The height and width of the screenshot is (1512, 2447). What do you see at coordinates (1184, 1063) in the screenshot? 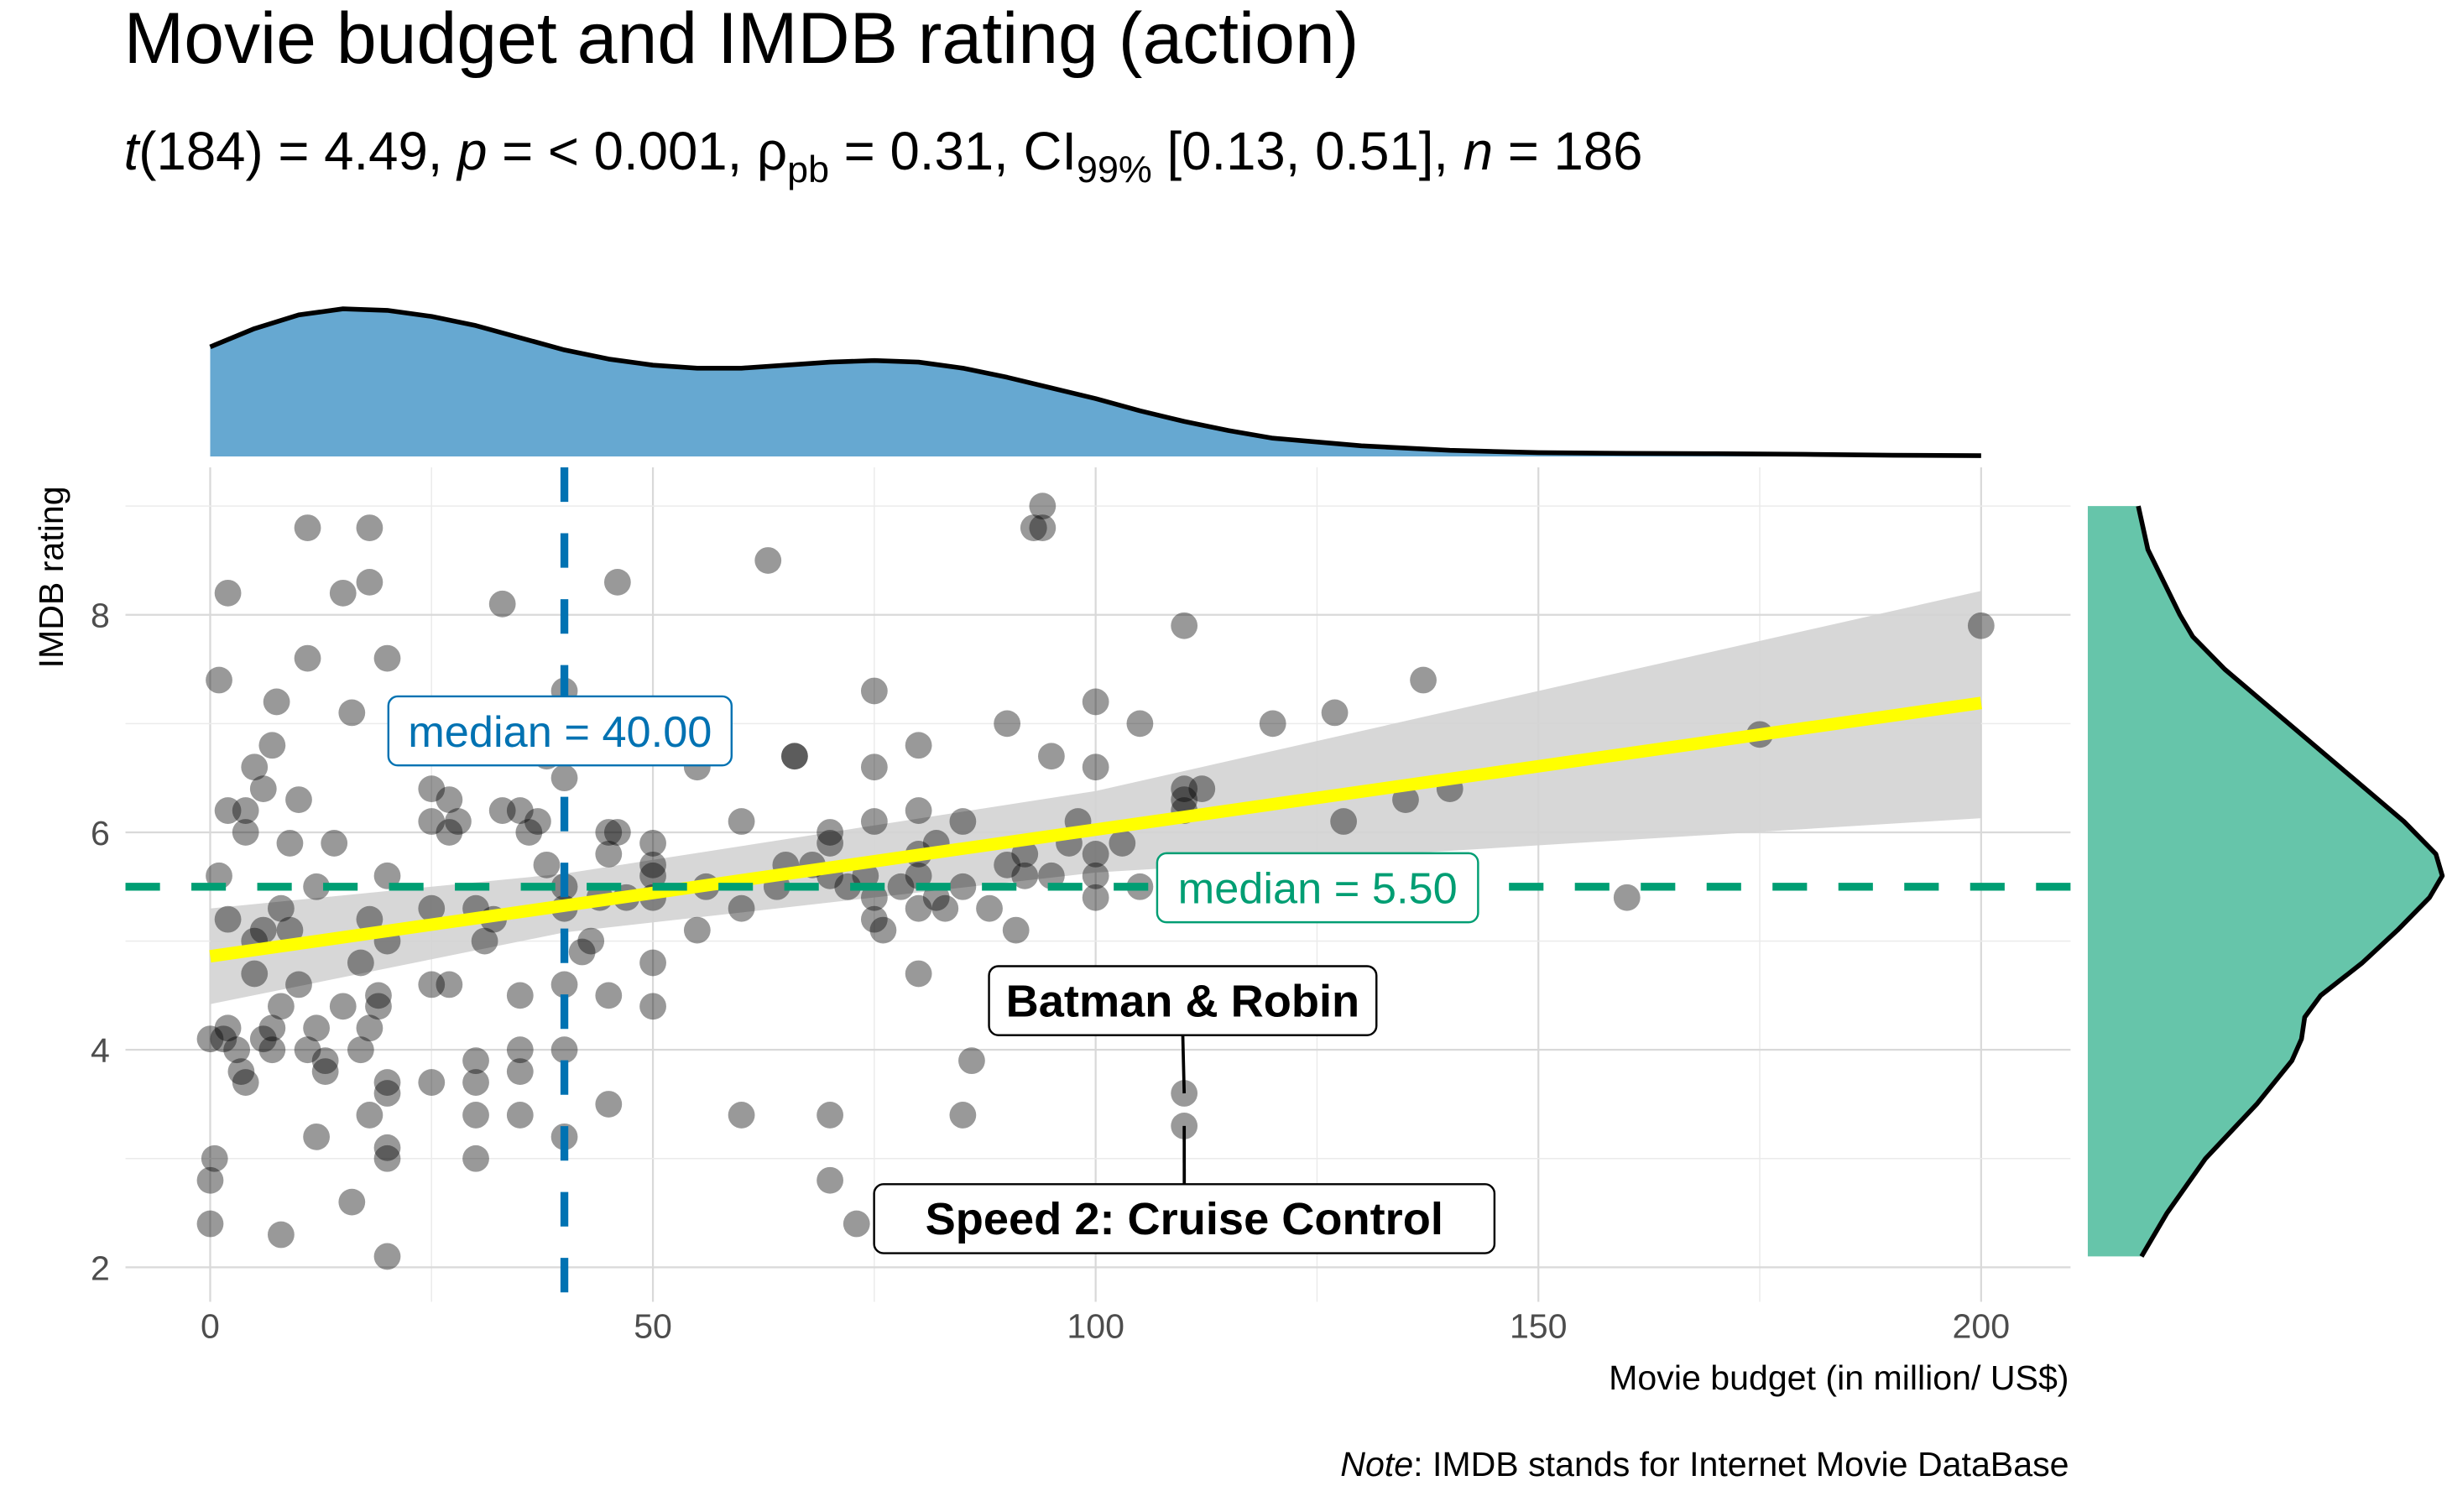
I see `label-connector` at bounding box center [1184, 1063].